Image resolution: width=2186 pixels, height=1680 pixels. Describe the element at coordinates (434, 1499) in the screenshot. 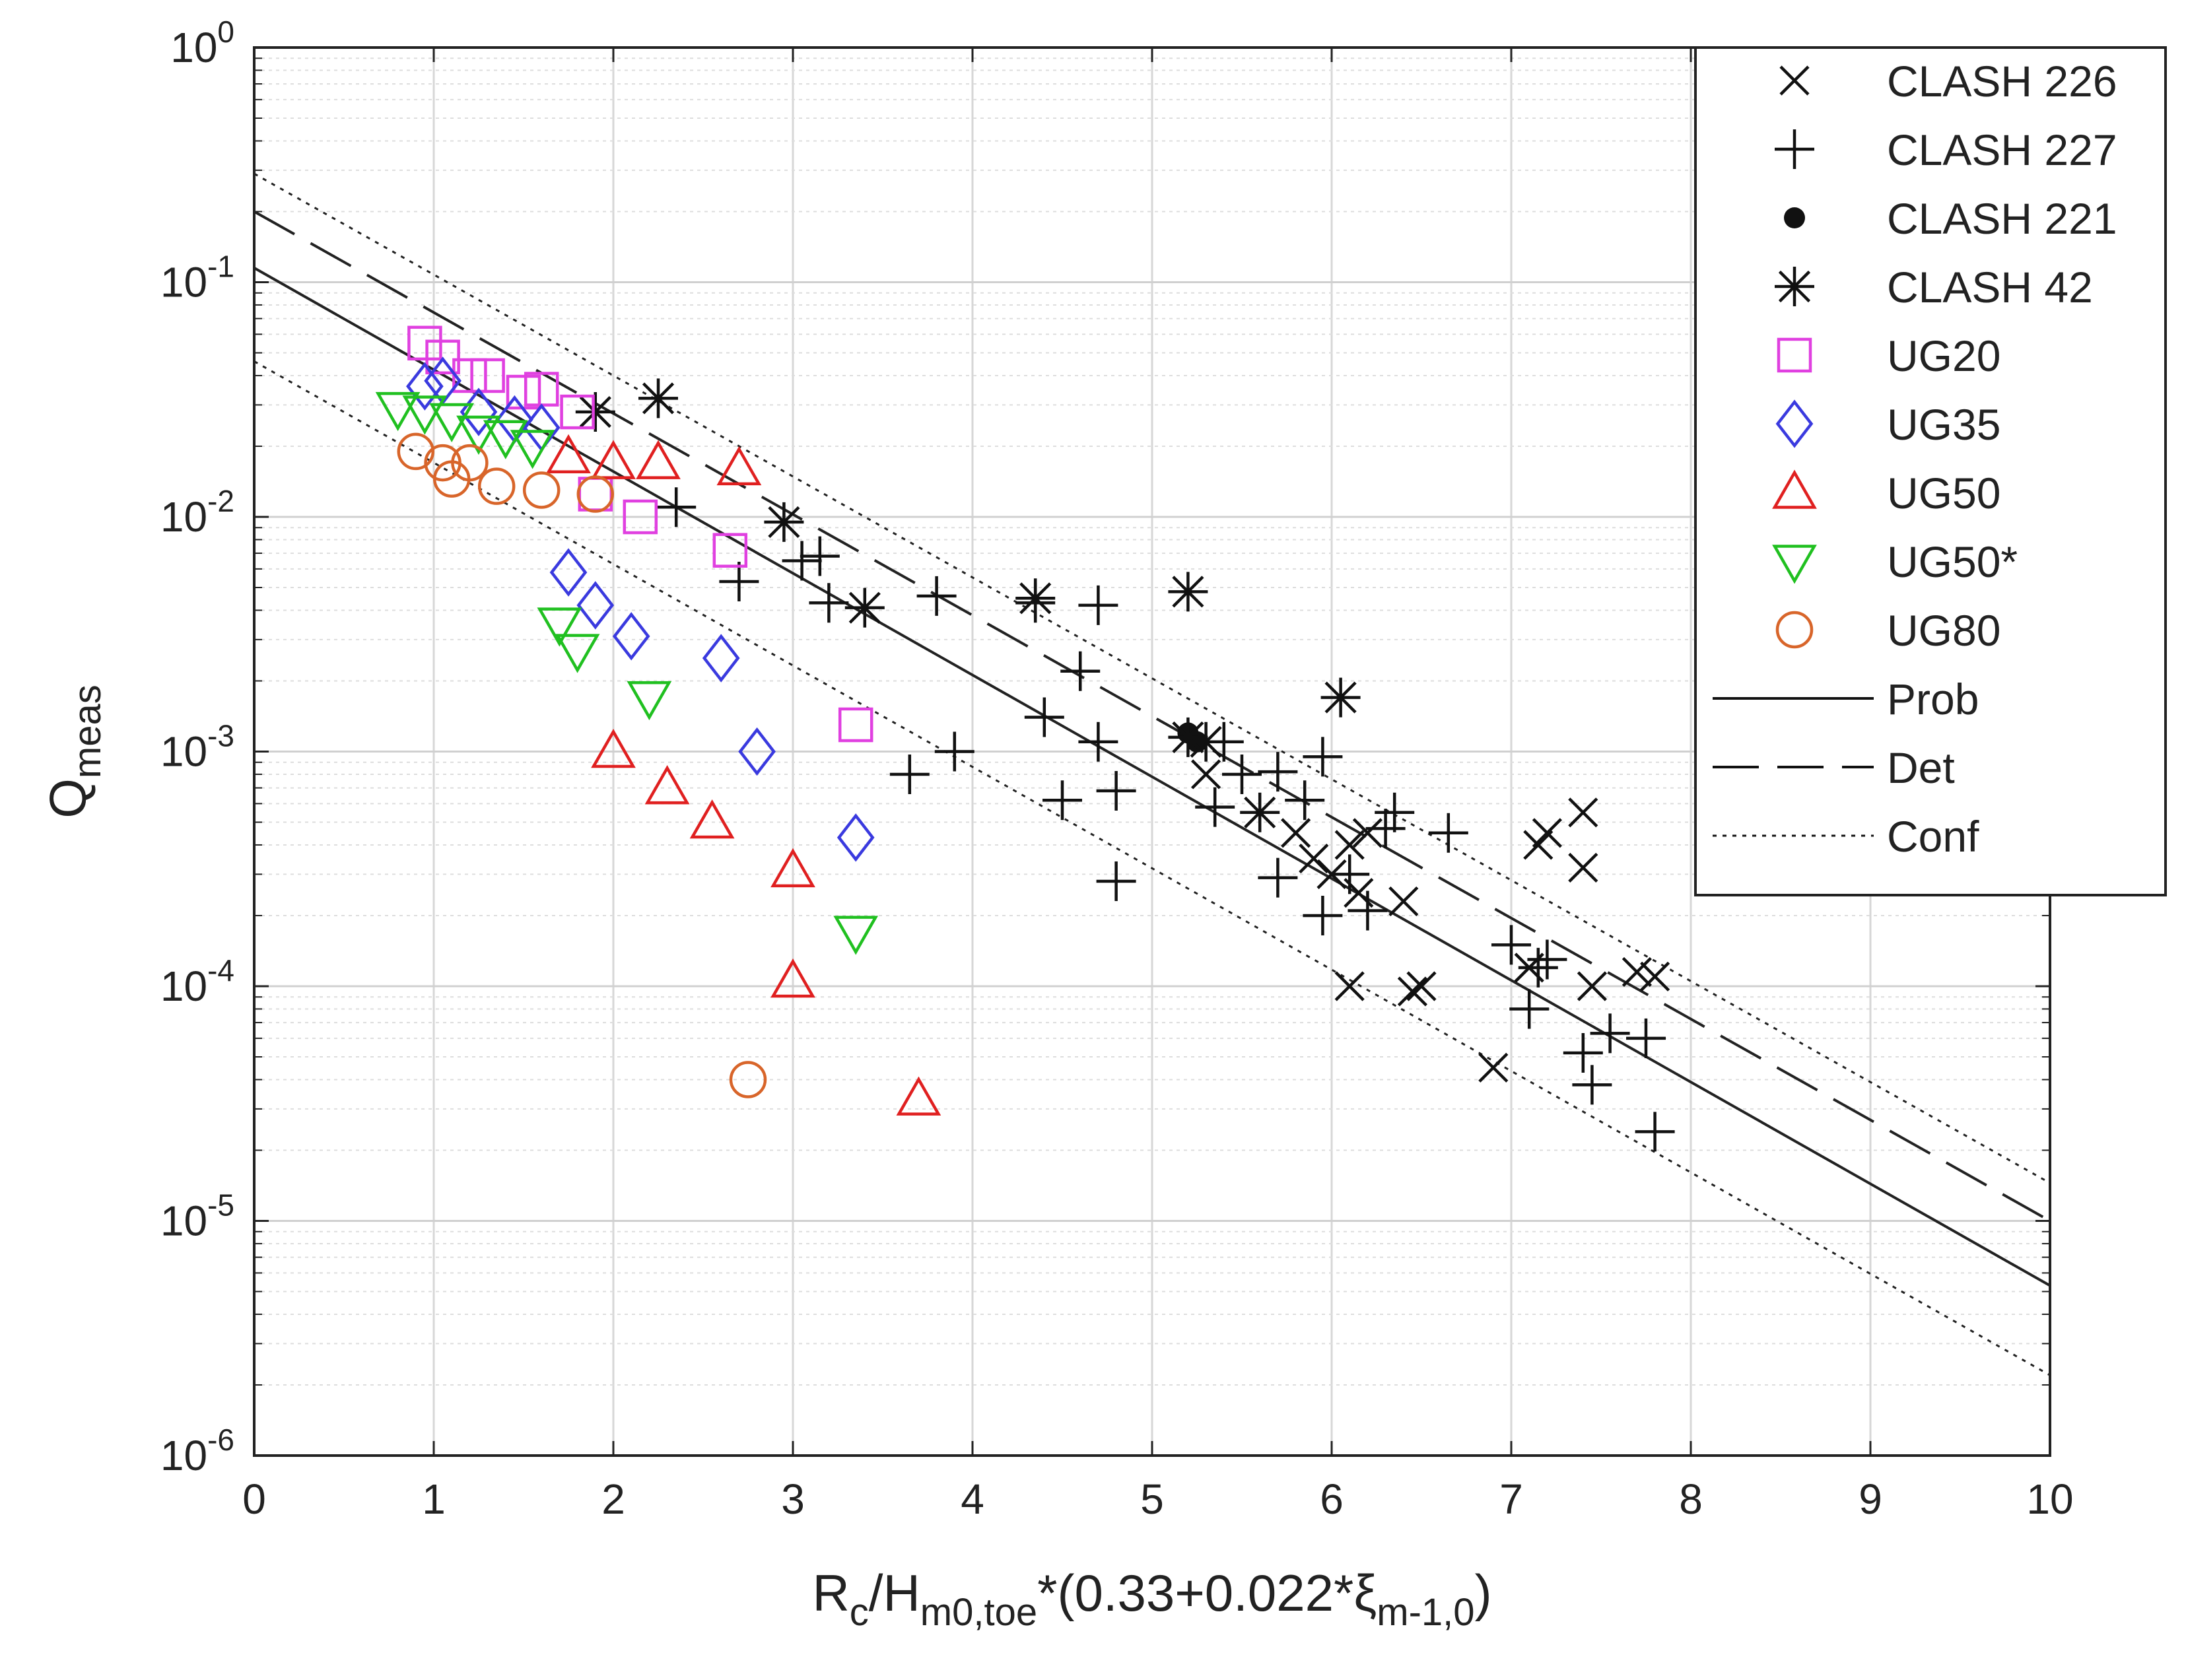

I see `x-tick-label: 1` at that location.